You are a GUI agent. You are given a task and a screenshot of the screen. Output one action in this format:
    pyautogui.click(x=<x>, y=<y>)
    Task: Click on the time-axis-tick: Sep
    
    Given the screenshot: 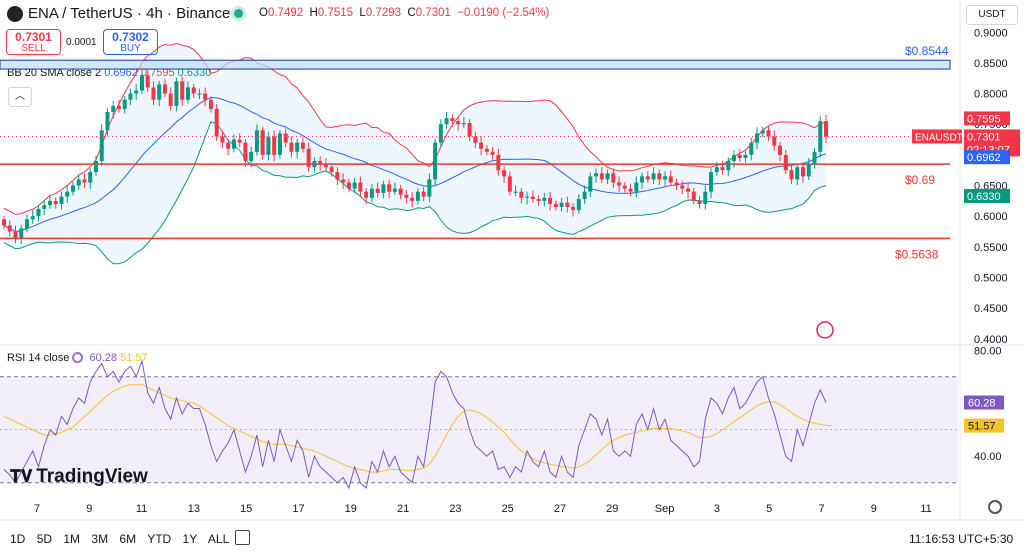 What is the action you would take?
    pyautogui.click(x=665, y=509)
    